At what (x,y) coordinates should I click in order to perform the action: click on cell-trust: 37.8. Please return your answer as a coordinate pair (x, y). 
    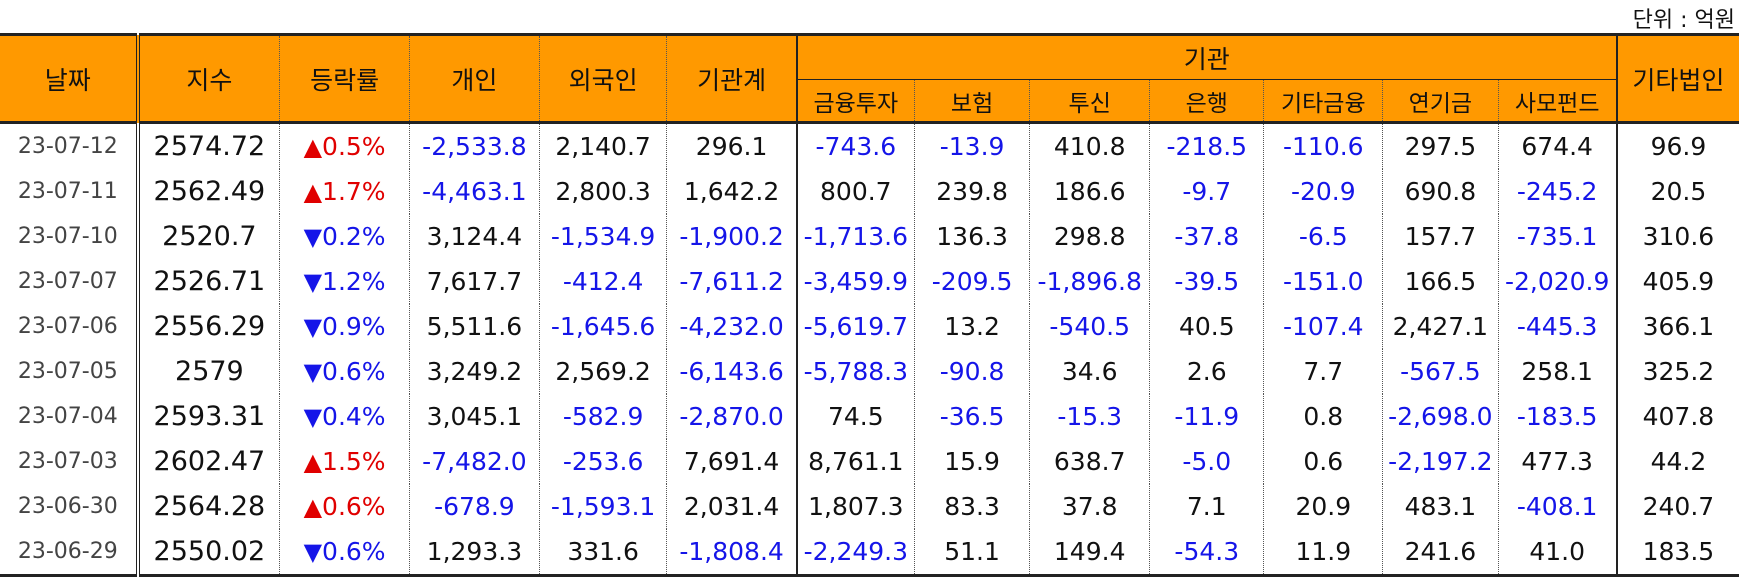
    Looking at the image, I should click on (1089, 506).